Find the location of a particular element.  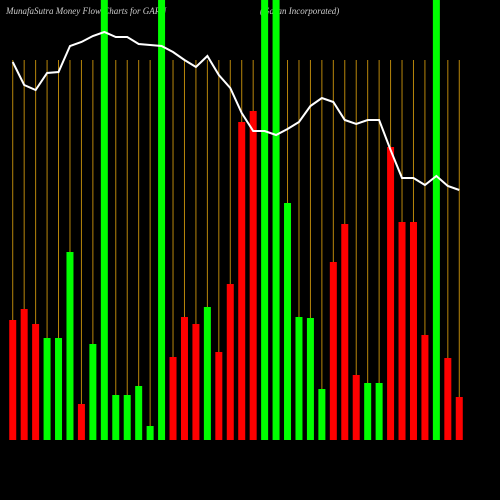

chart-title: MunafaSutra Money Flow Charts for GARN is located at coordinates (86, 11).